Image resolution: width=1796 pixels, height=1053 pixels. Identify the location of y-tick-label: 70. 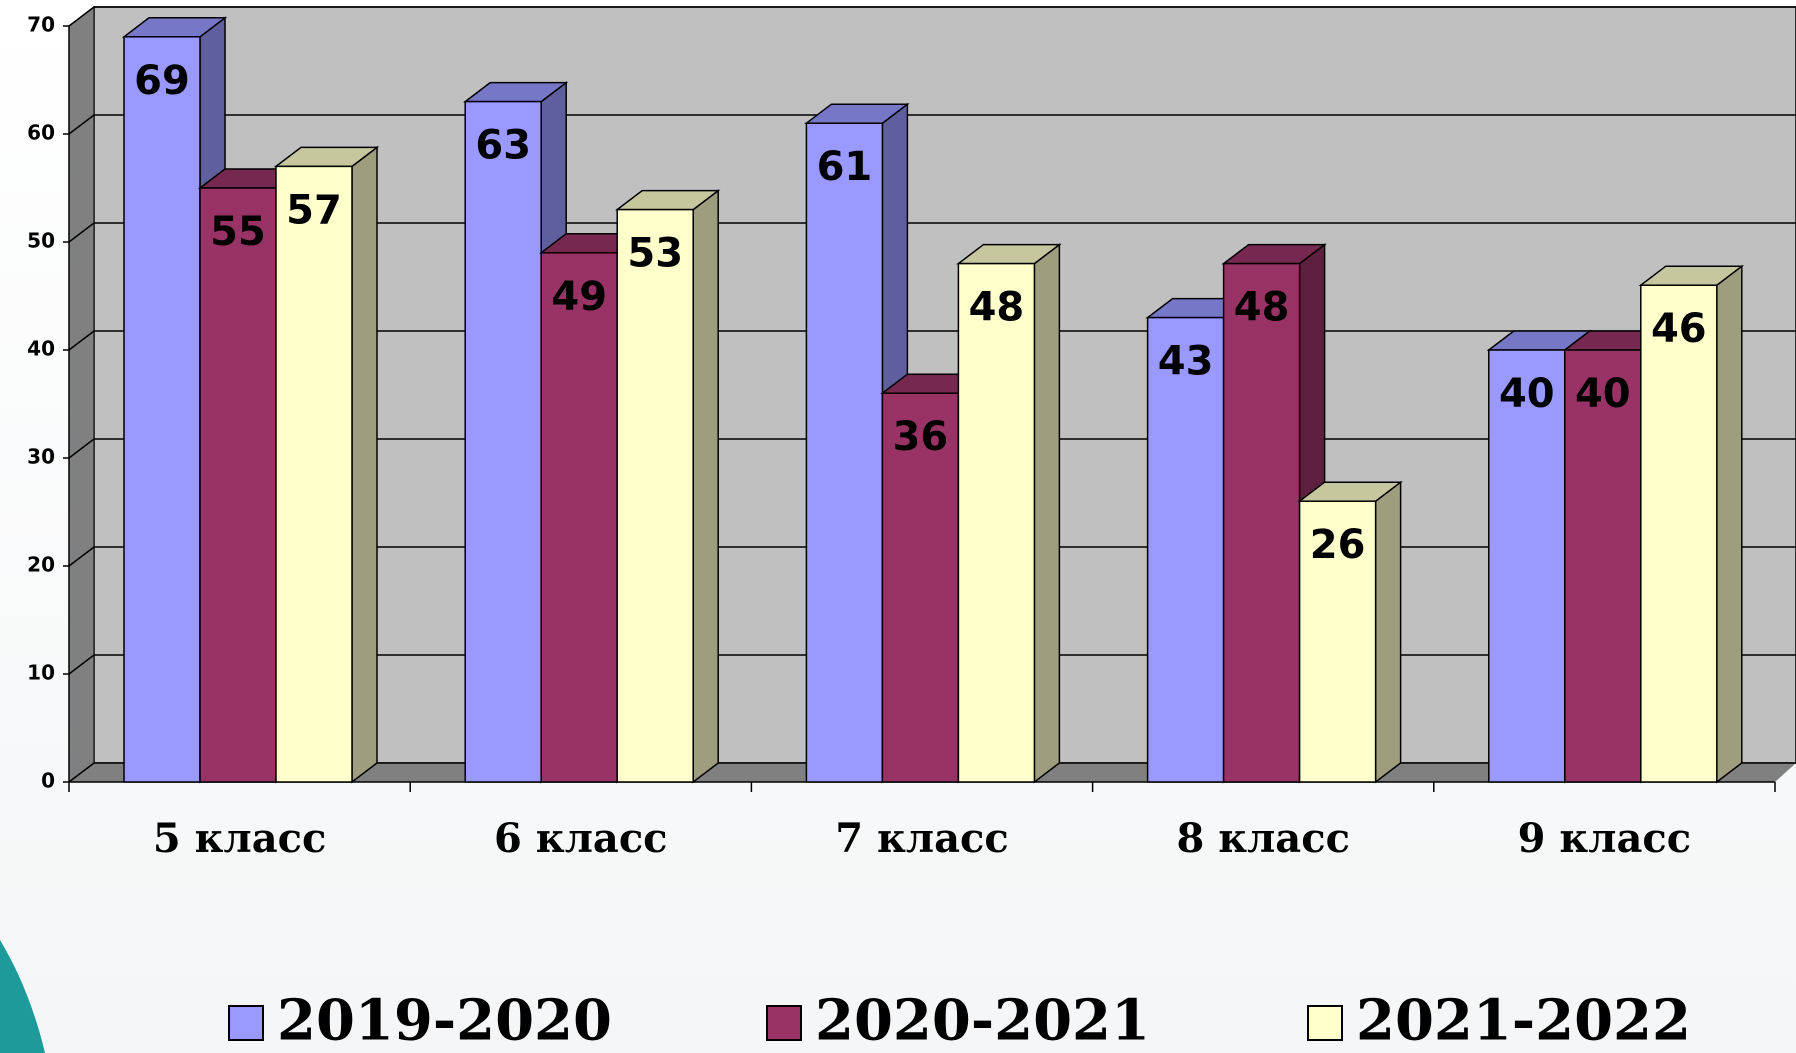
(41, 25).